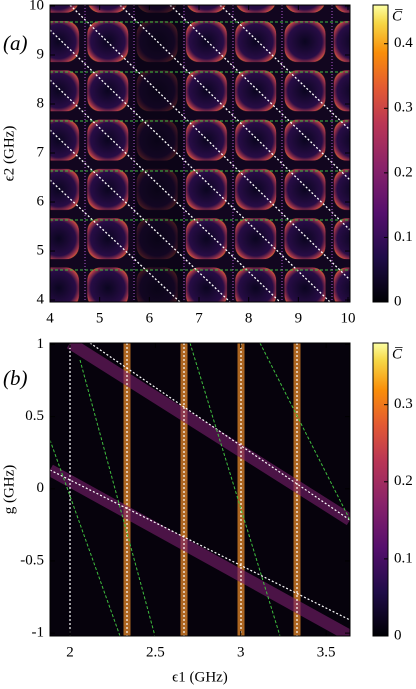  What do you see at coordinates (41, 344) in the screenshot?
I see `y-tick-label: 1` at bounding box center [41, 344].